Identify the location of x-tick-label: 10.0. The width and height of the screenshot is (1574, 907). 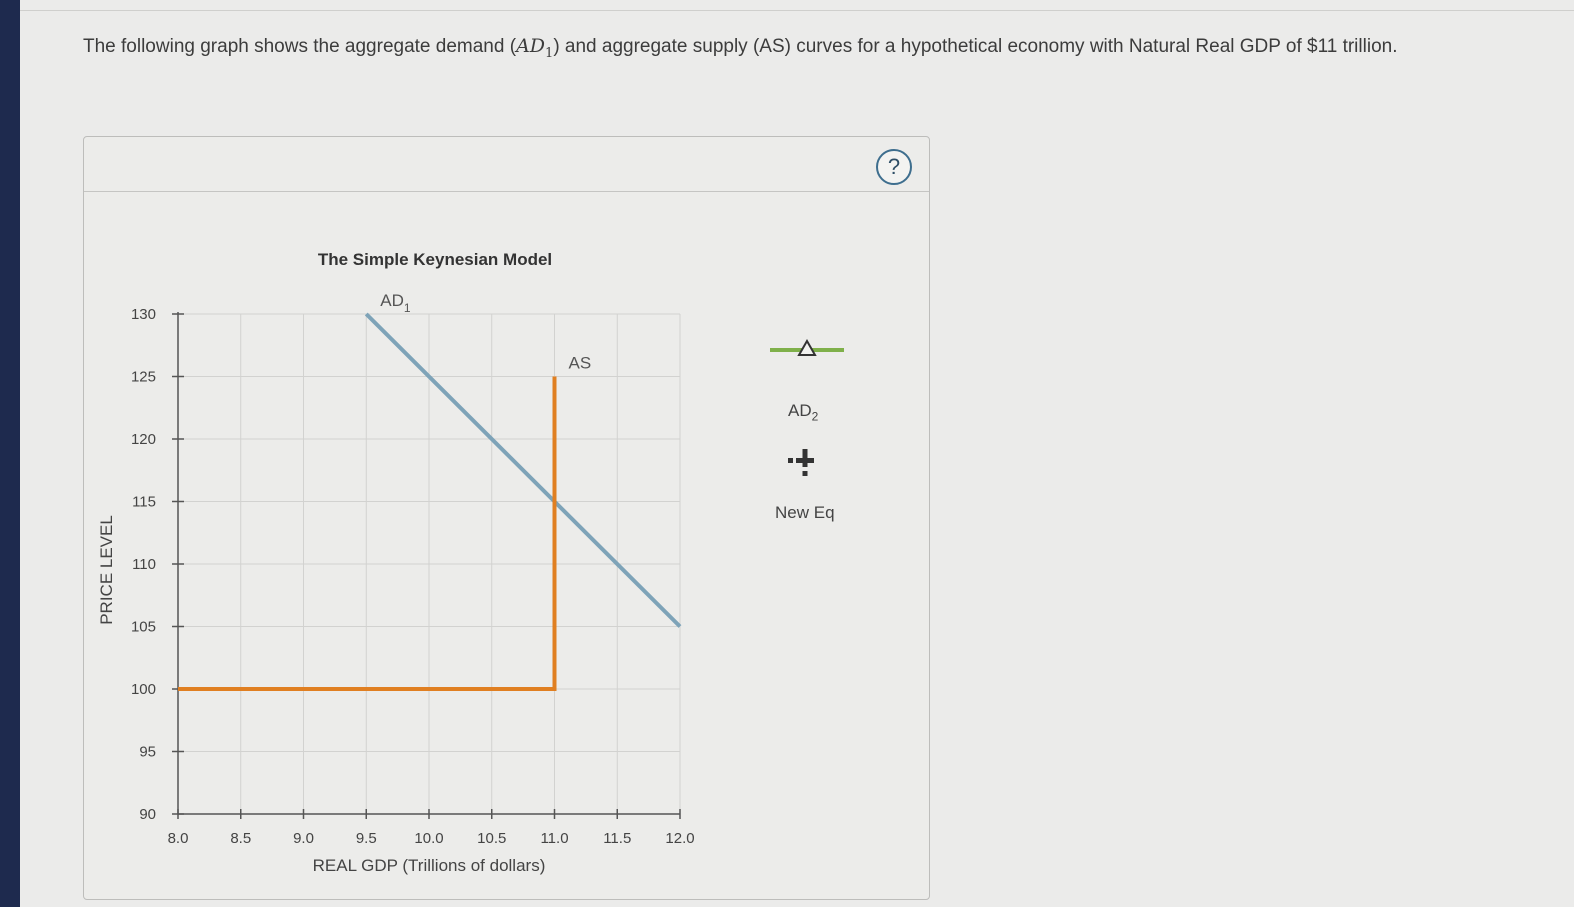
(428, 838).